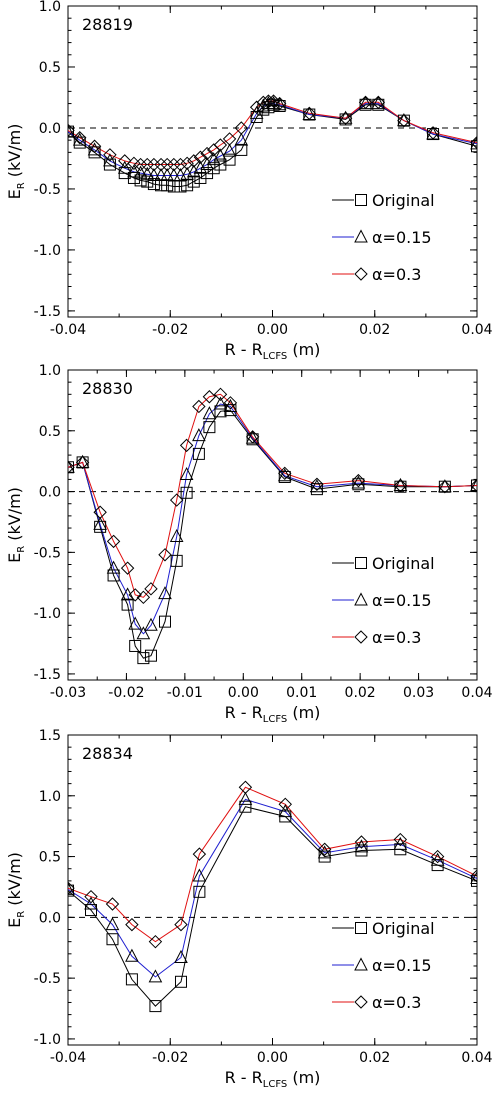 Image resolution: width=498 pixels, height=1094 pixels. I want to click on y-tick-label: 0.5, so click(50, 858).